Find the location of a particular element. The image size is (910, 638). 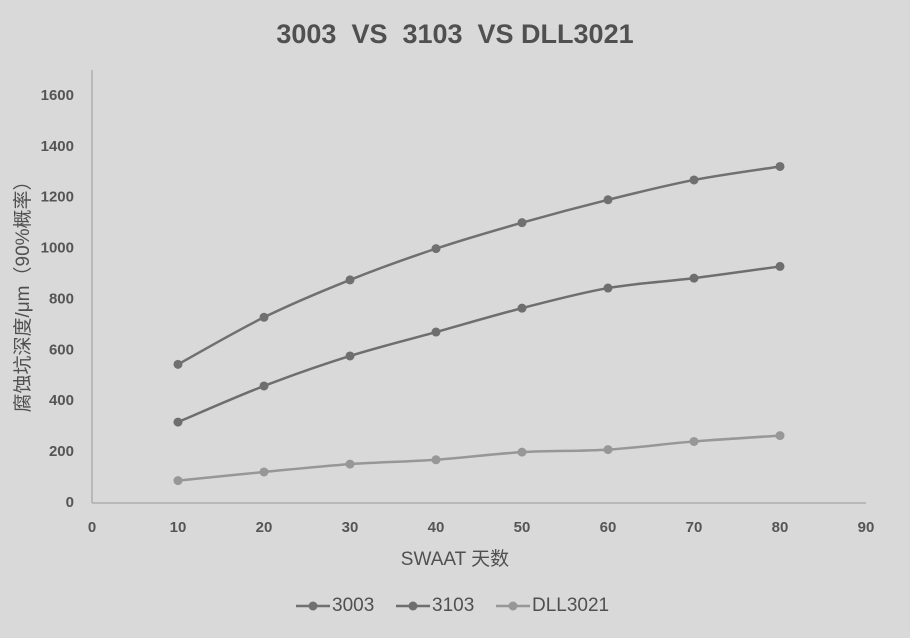

series-line is located at coordinates (479, 458).